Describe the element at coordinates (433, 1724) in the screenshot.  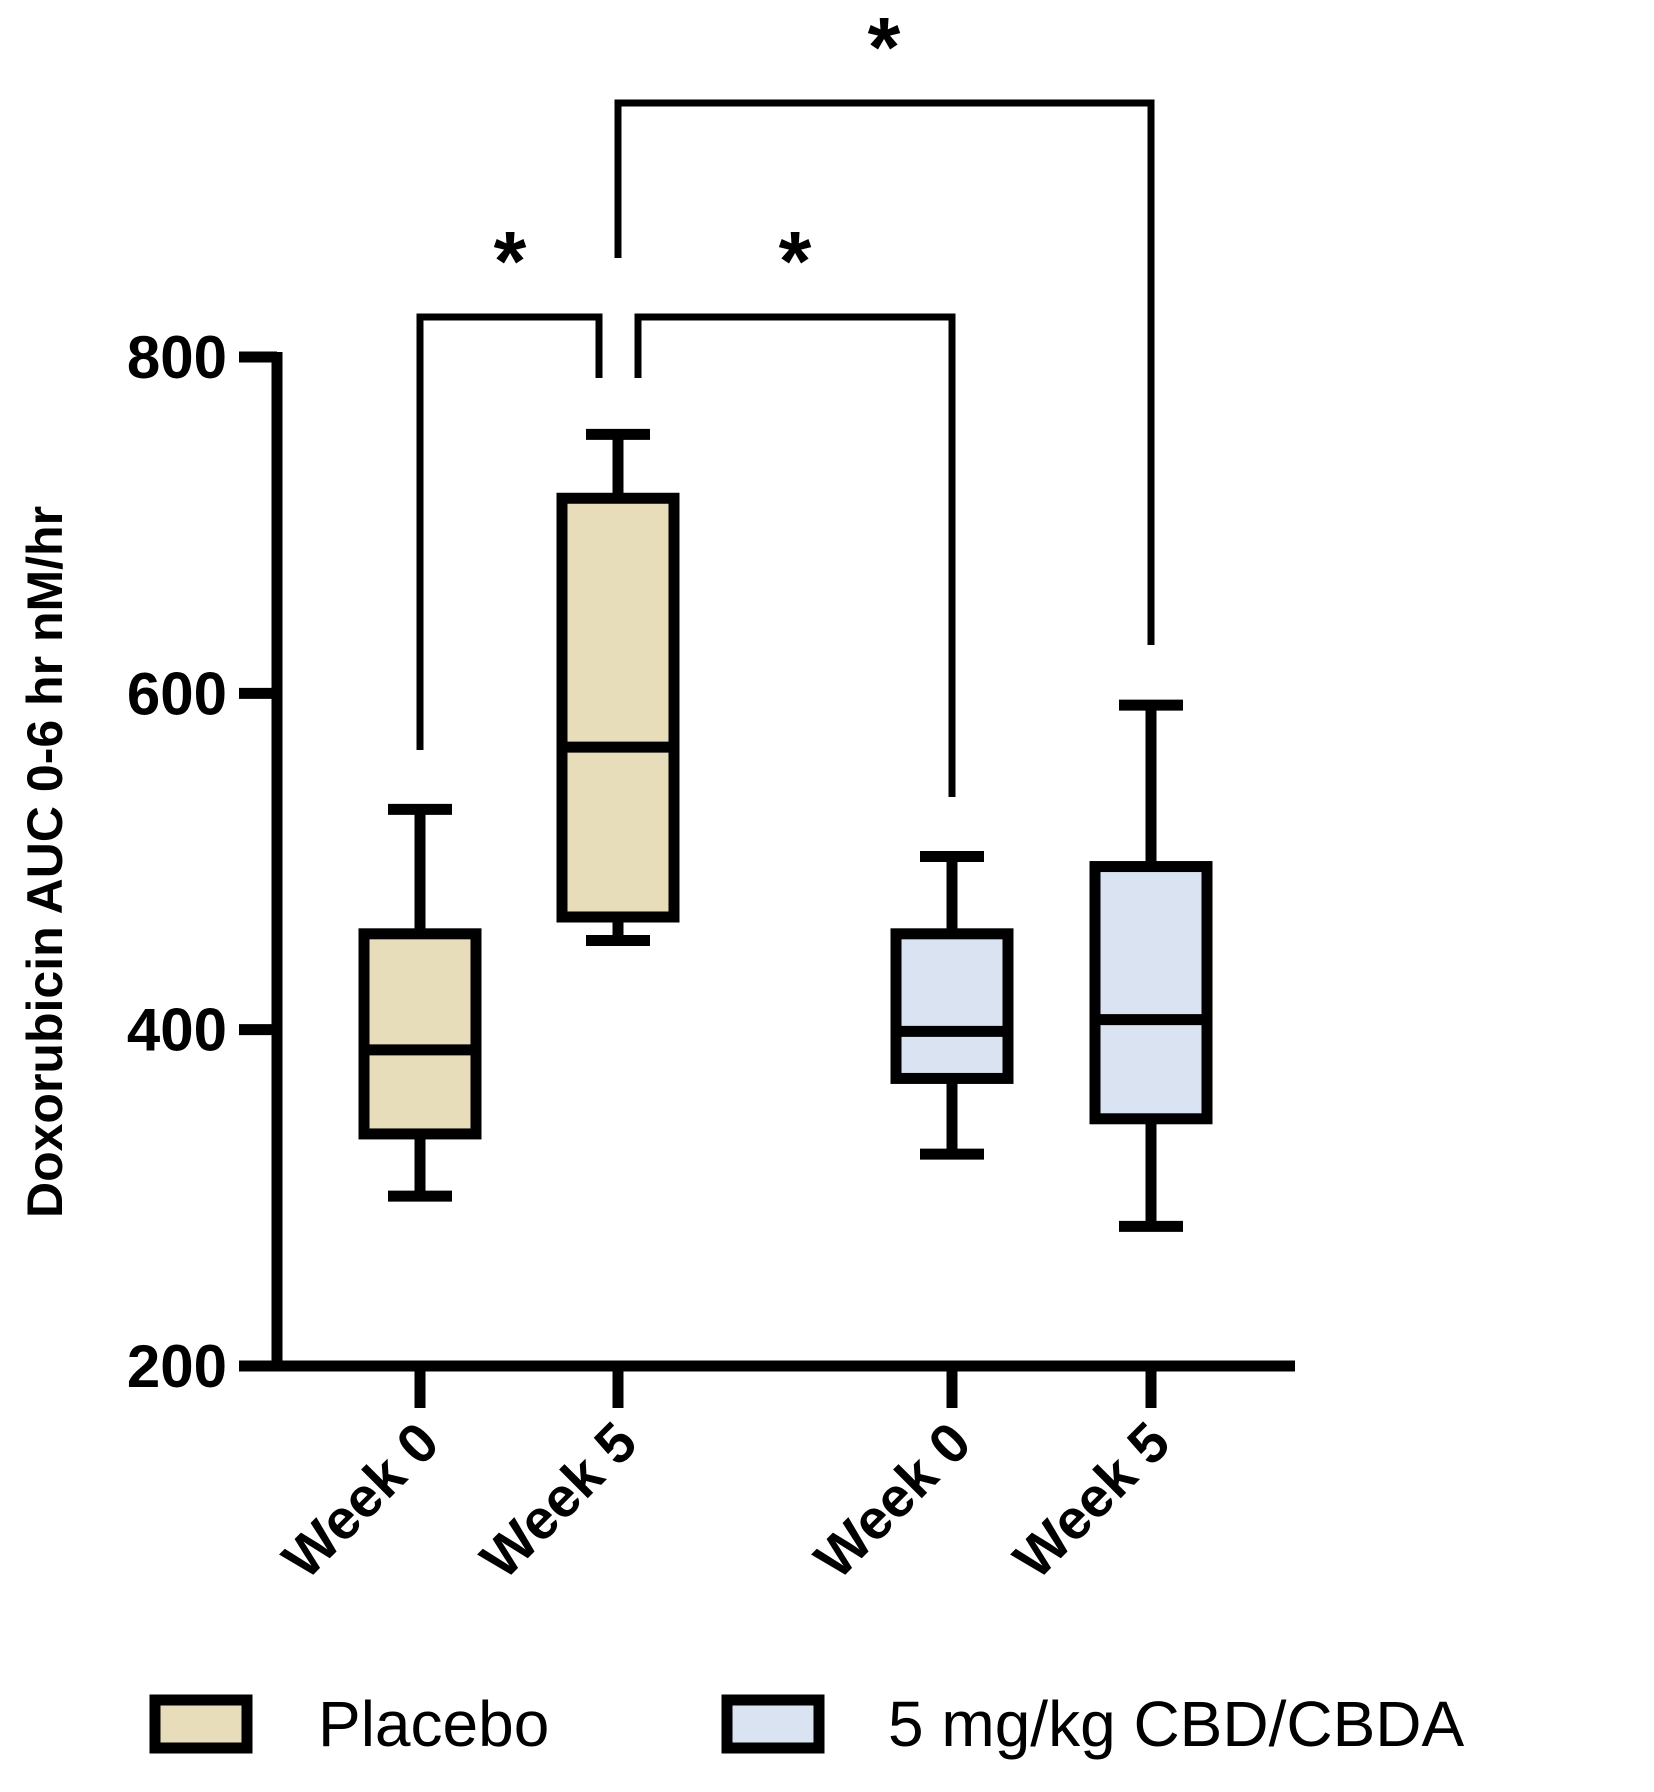
I see `legend-label: Placebo` at that location.